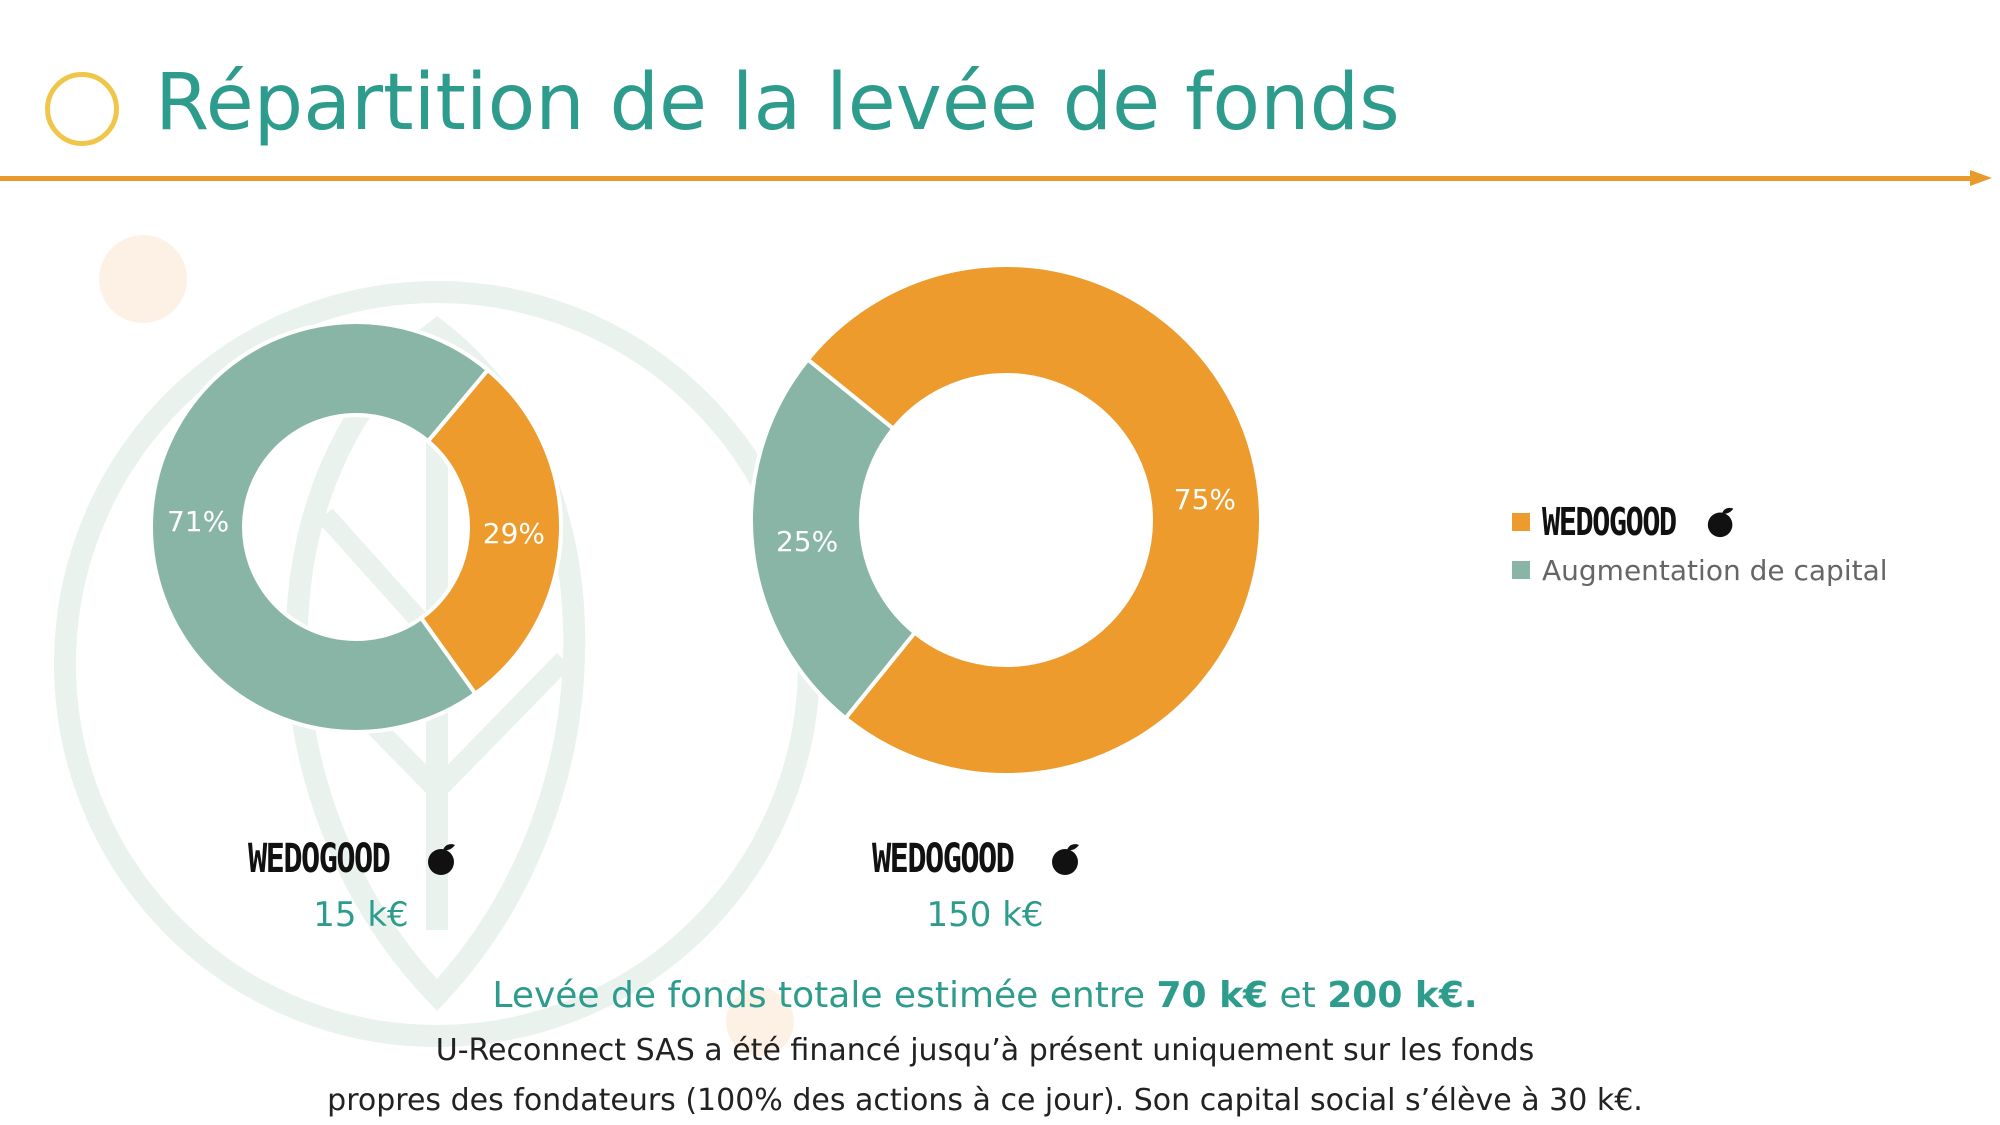 This screenshot has height=1125, width=2000. What do you see at coordinates (1700, 522) in the screenshot?
I see `legend-item-wedogood: WEDOGOOD` at bounding box center [1700, 522].